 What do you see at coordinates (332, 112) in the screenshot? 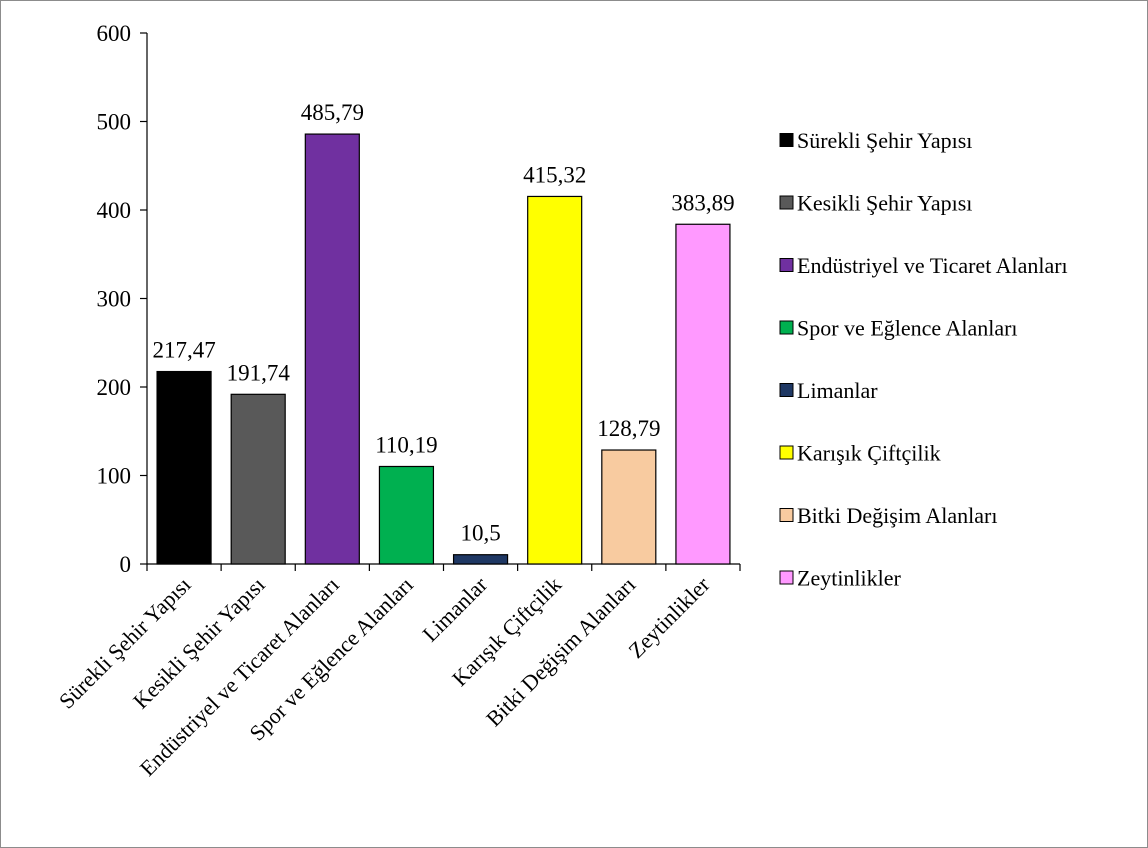
I see `data-label: 485,79` at bounding box center [332, 112].